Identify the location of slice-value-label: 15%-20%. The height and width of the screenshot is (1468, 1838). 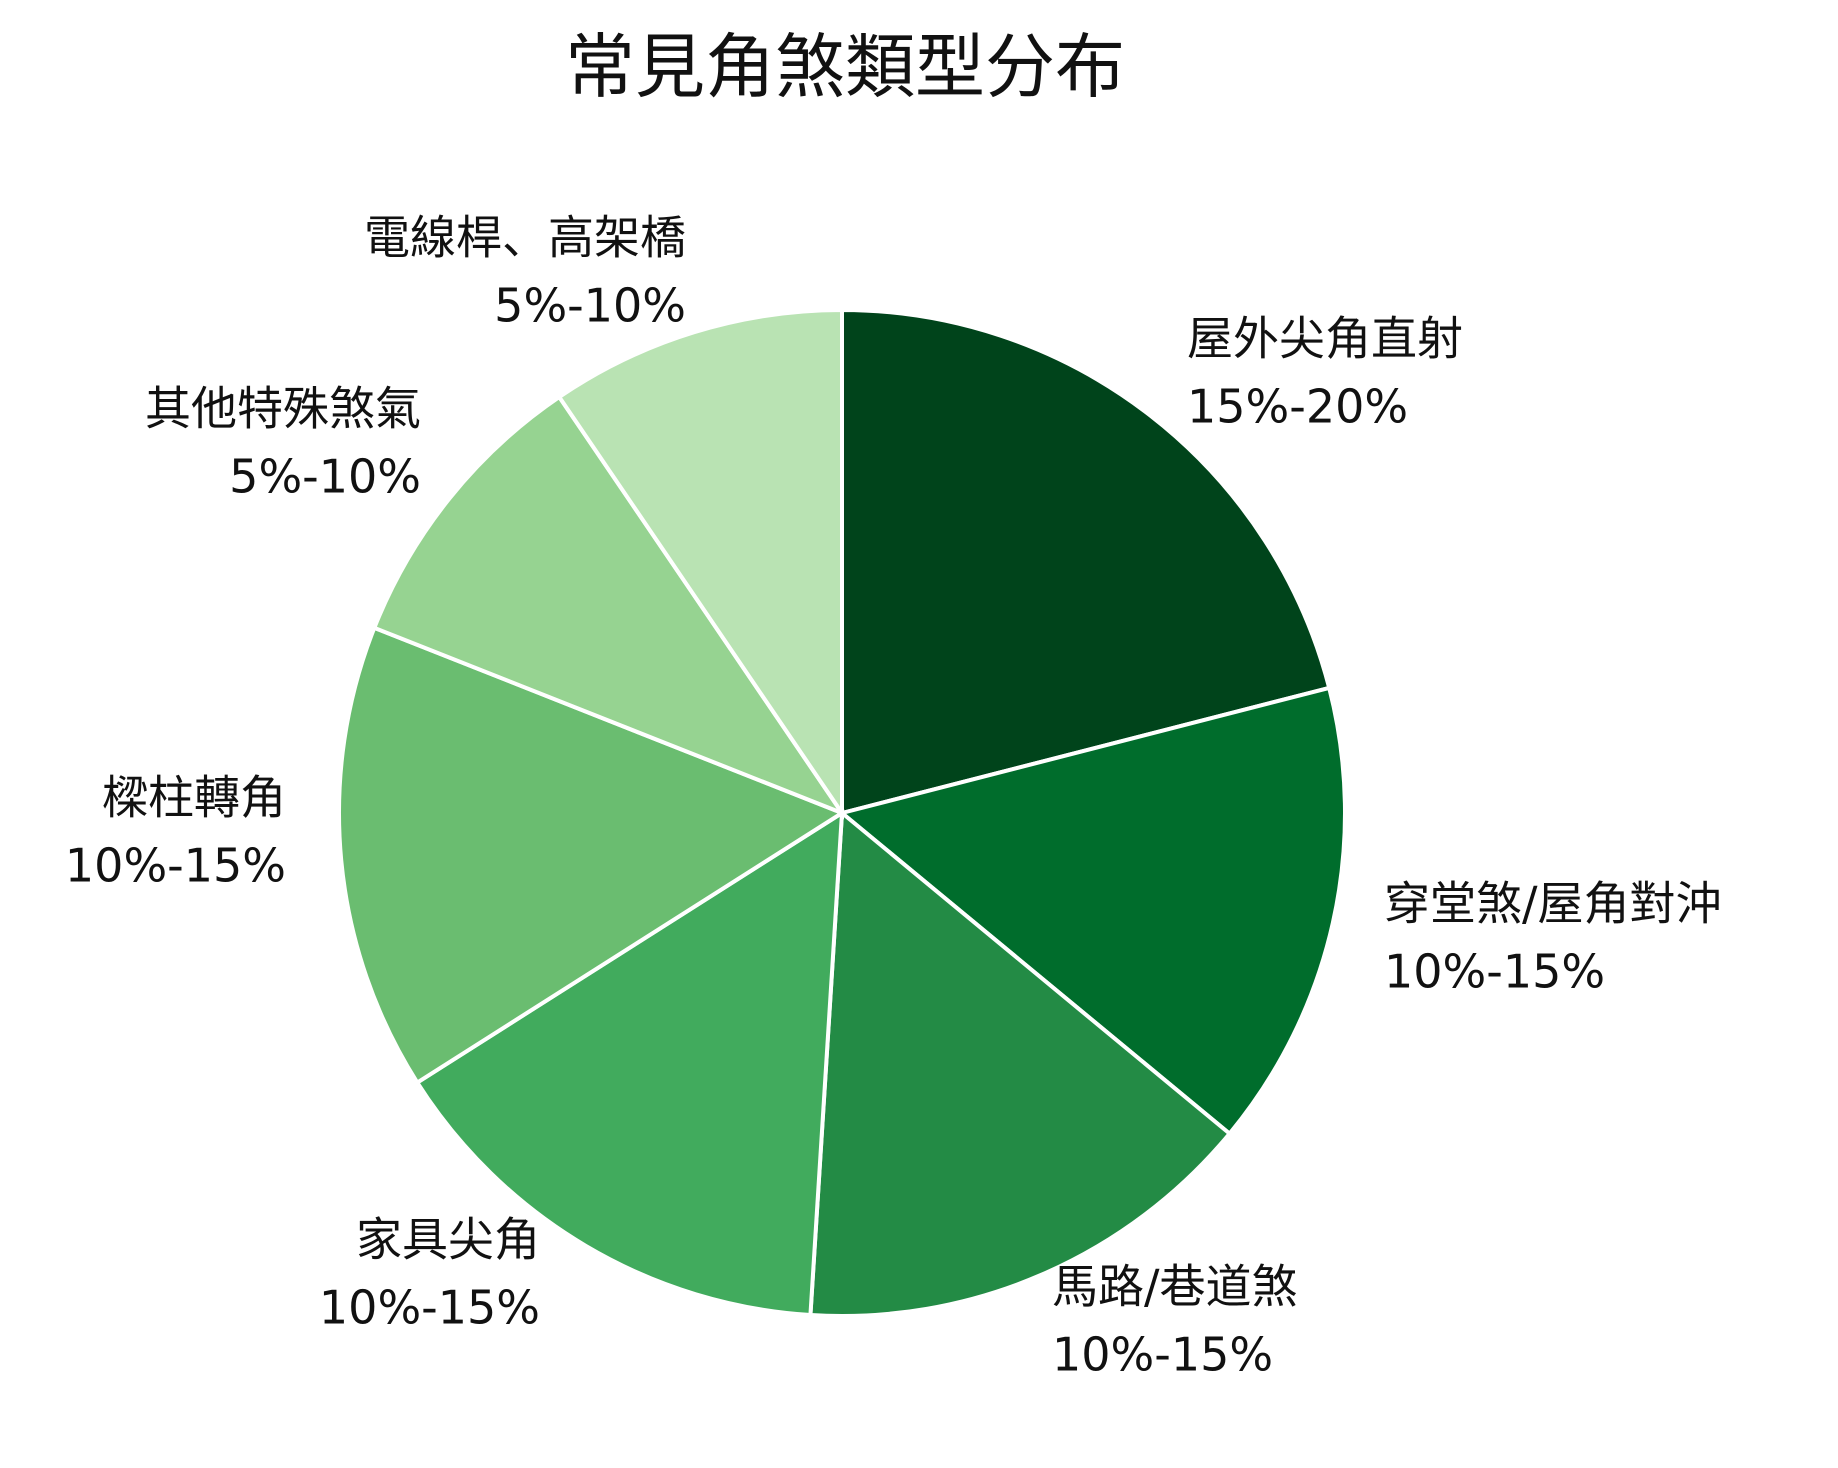
(1297, 407).